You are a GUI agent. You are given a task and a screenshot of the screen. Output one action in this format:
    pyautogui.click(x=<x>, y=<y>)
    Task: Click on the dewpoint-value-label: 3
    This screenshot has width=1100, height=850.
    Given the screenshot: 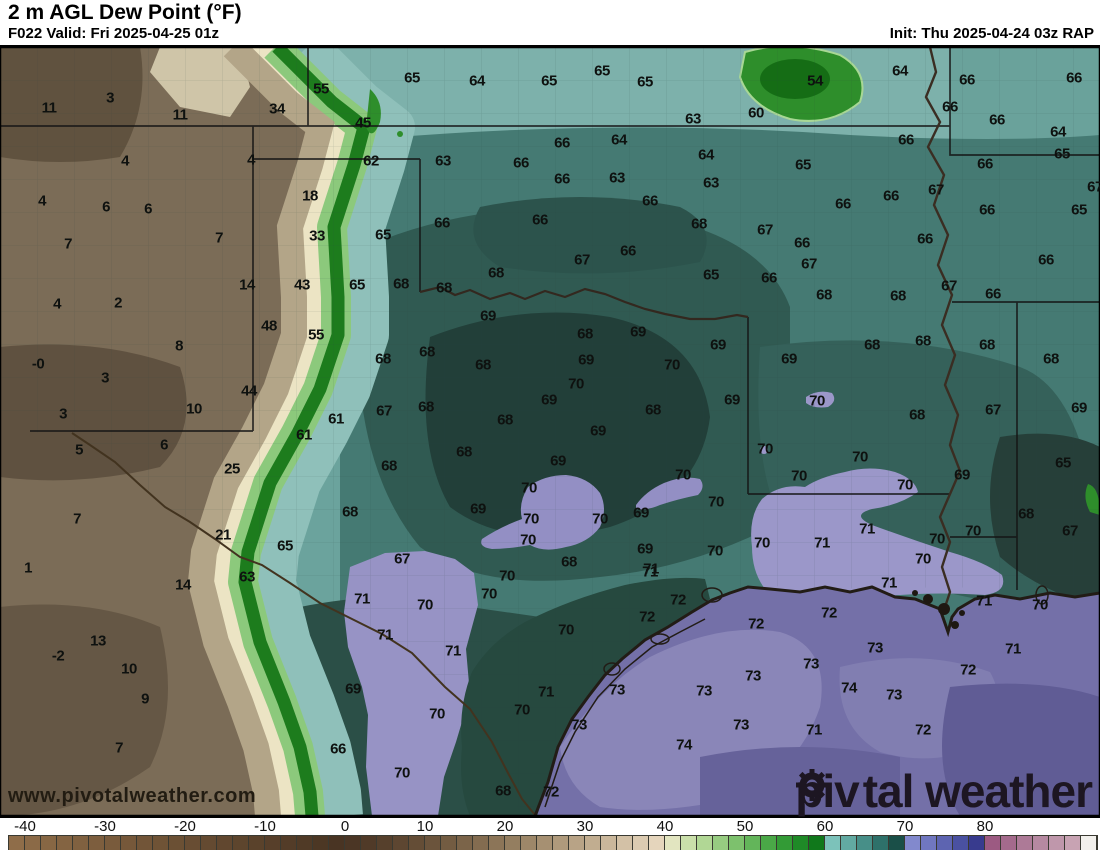 What is the action you would take?
    pyautogui.click(x=63, y=414)
    